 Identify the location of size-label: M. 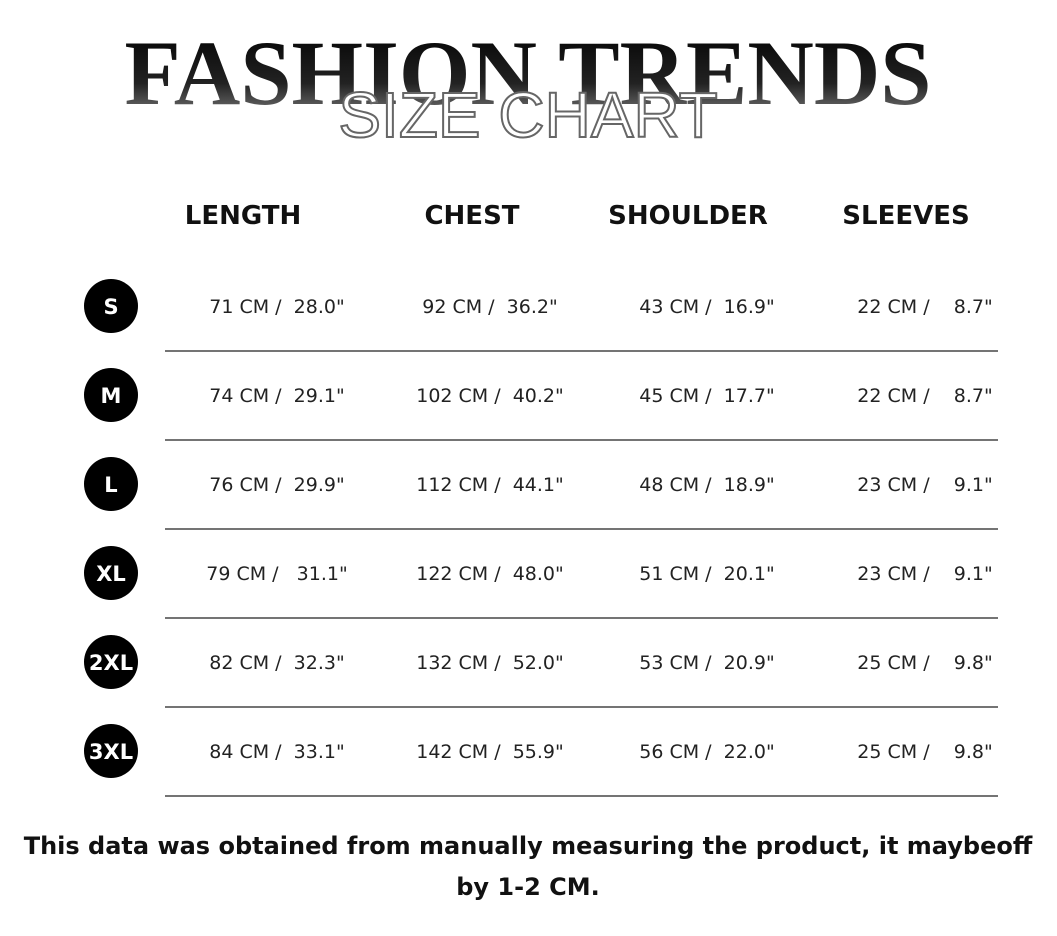
(111, 396).